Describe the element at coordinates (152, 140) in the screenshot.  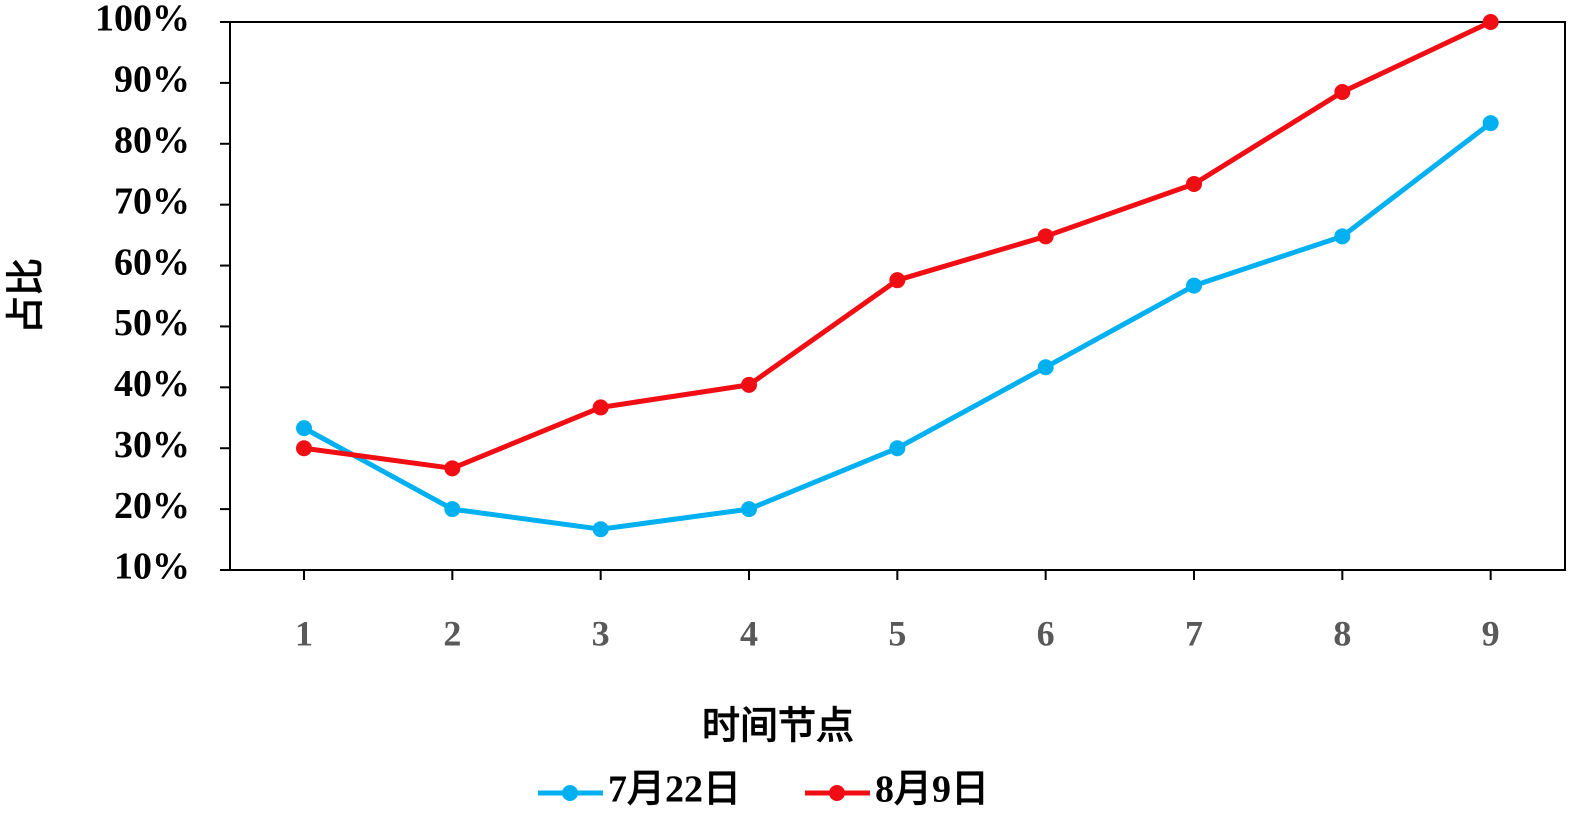
I see `y-tick-label: 80%` at that location.